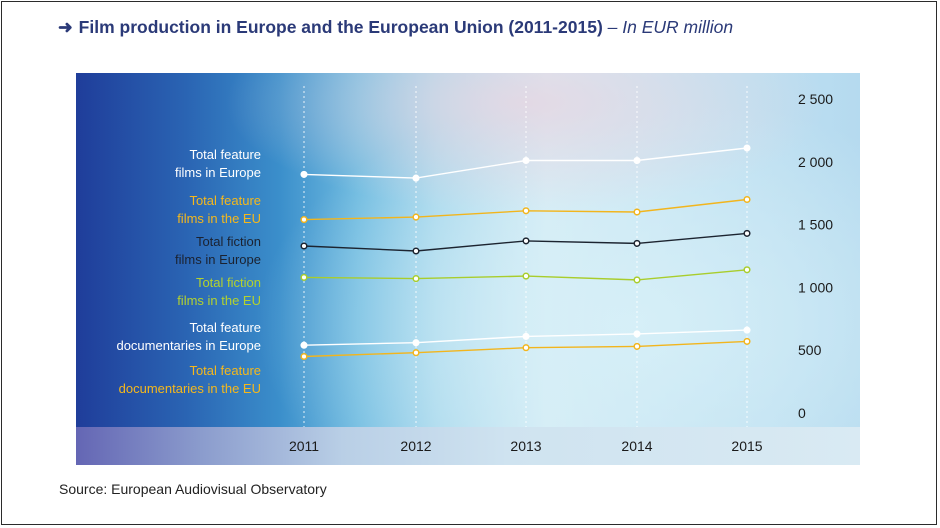 This screenshot has height=528, width=940. I want to click on data-point-4-2013, so click(526, 276).